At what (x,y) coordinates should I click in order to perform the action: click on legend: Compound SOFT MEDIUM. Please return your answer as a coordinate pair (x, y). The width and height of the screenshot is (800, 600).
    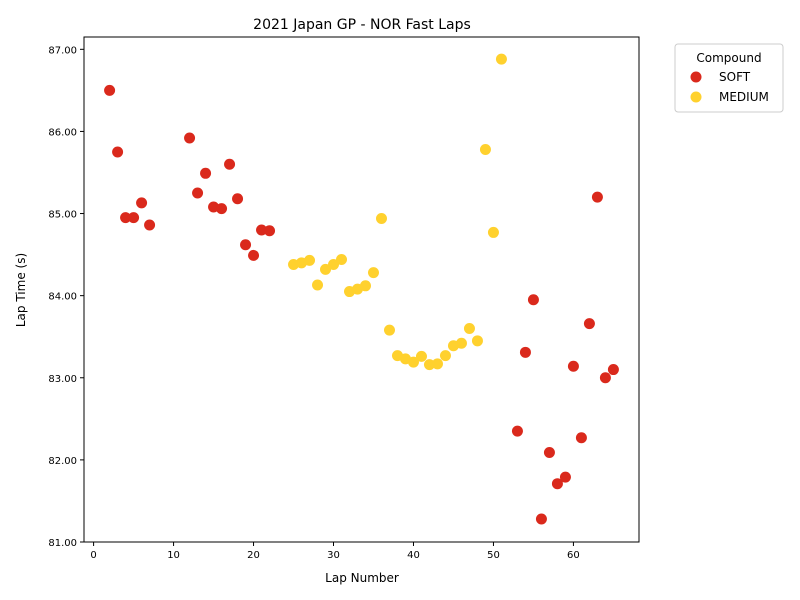
    Looking at the image, I should click on (729, 78).